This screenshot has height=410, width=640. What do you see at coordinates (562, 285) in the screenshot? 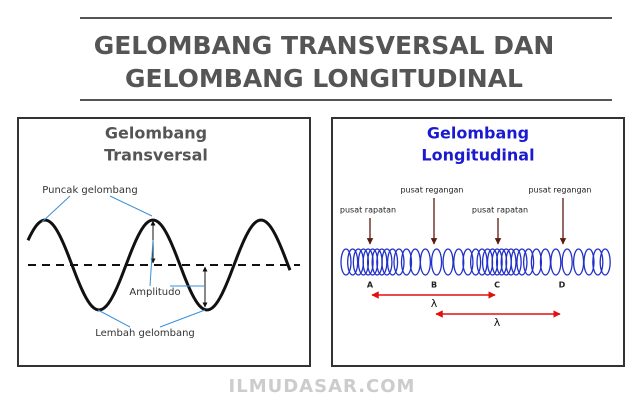
I see `point-label: D` at bounding box center [562, 285].